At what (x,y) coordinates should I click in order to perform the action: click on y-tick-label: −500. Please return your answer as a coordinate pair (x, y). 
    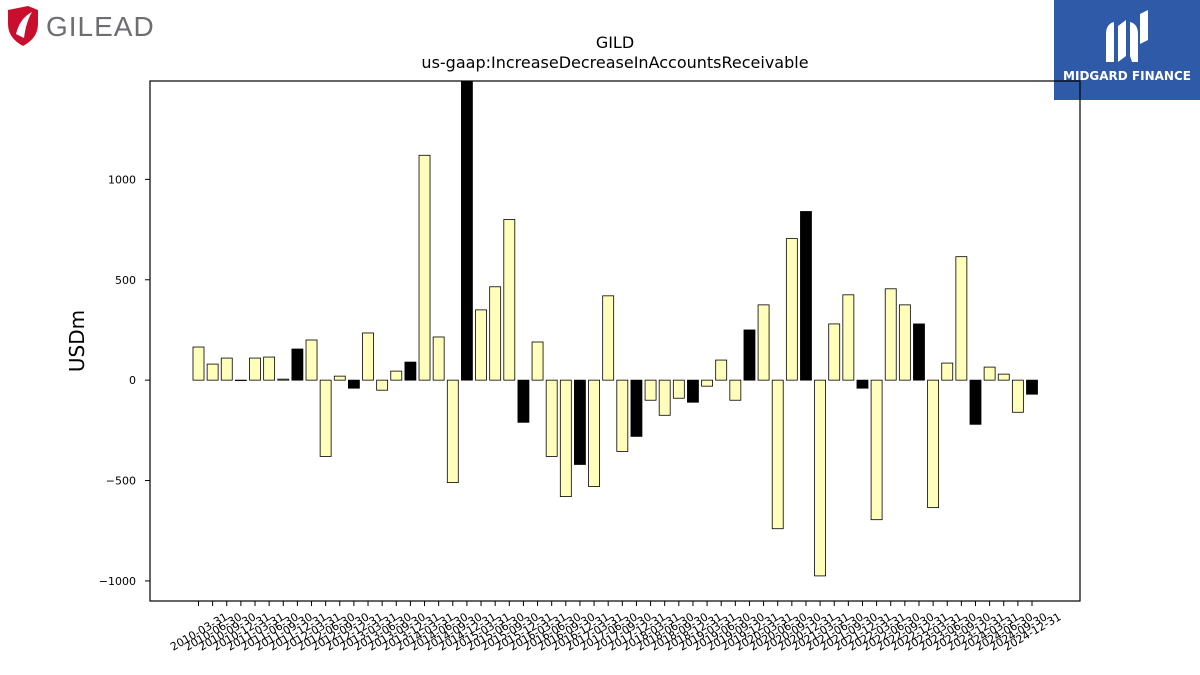
    Looking at the image, I should click on (121, 481).